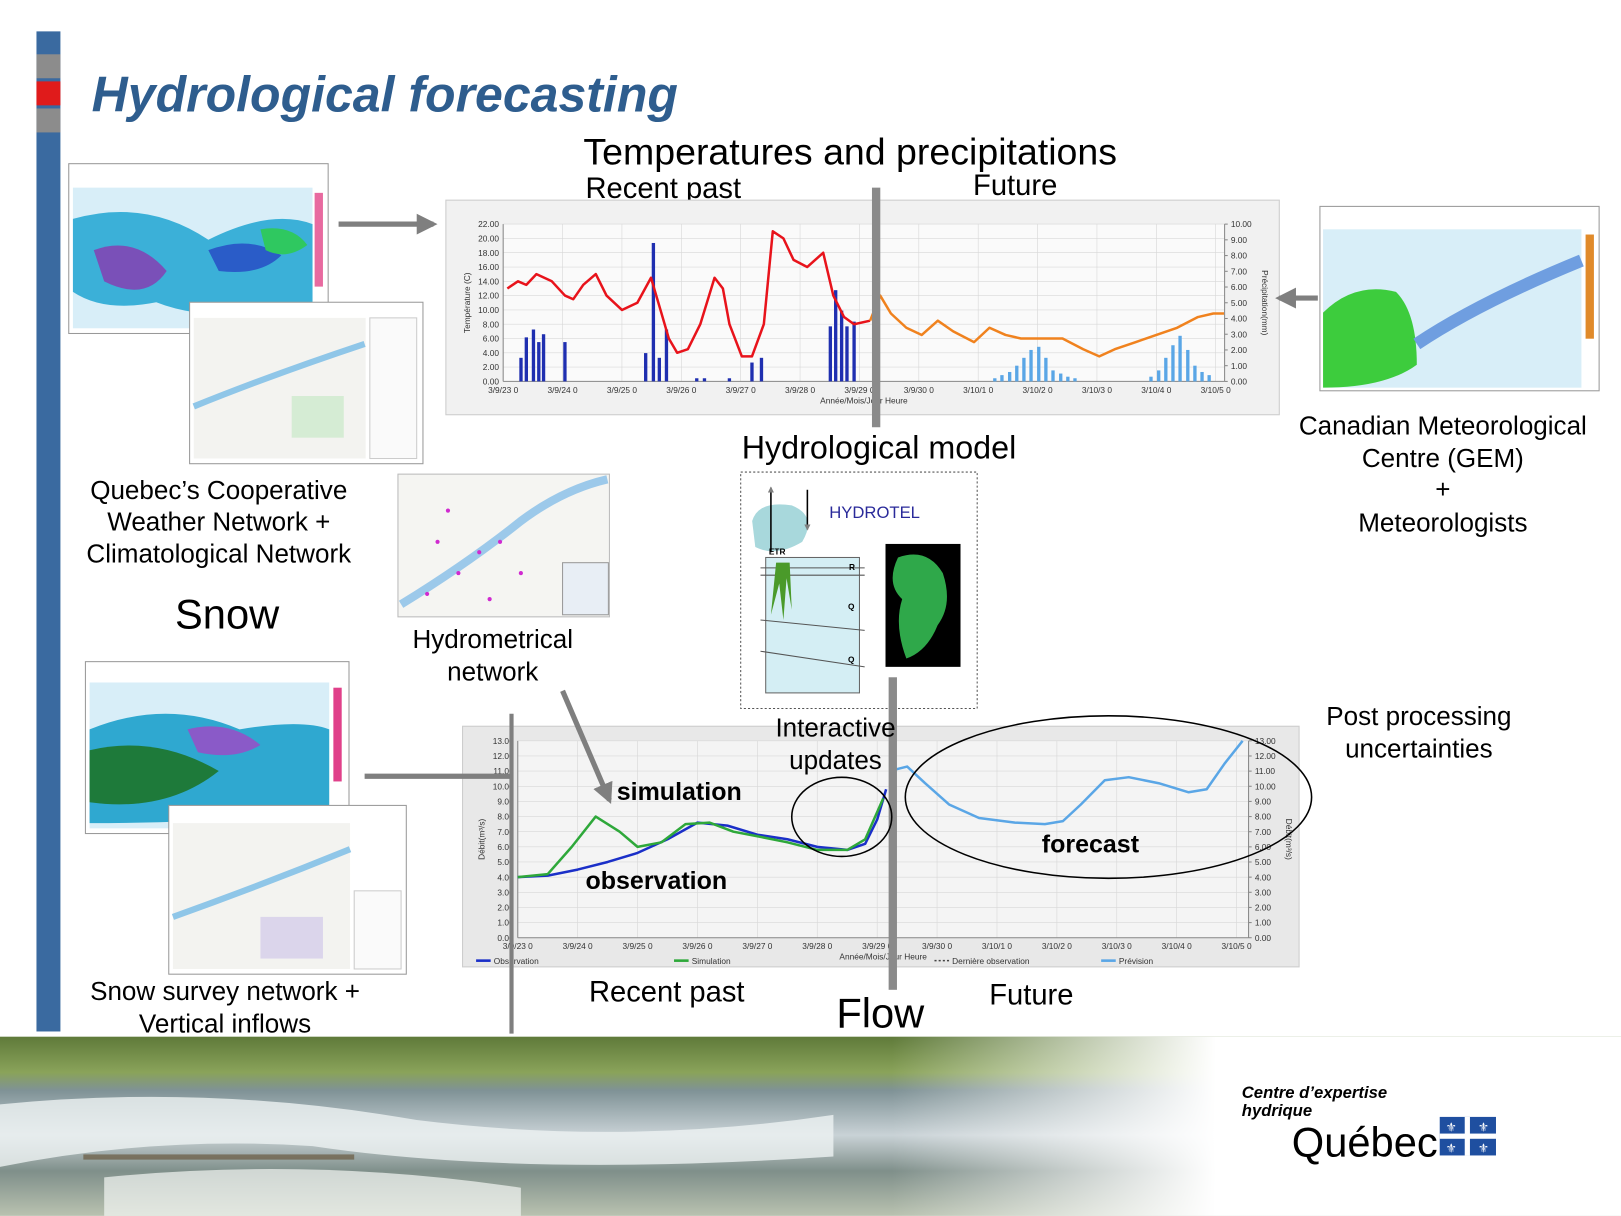 The image size is (1621, 1216). I want to click on recent-past-label: Recent past, so click(667, 992).